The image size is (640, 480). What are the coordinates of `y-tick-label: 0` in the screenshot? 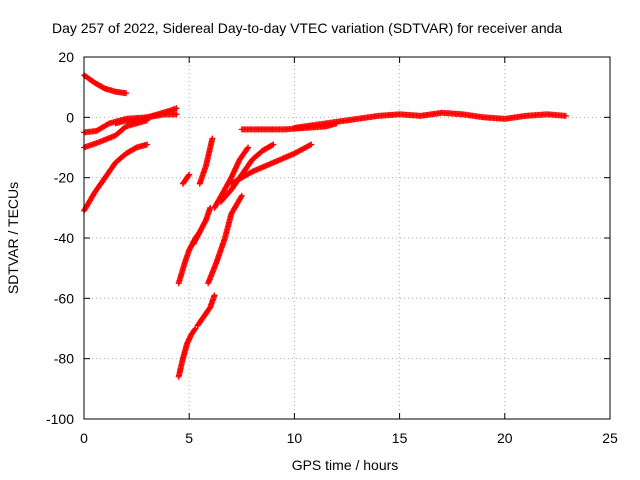 It's located at (70, 117).